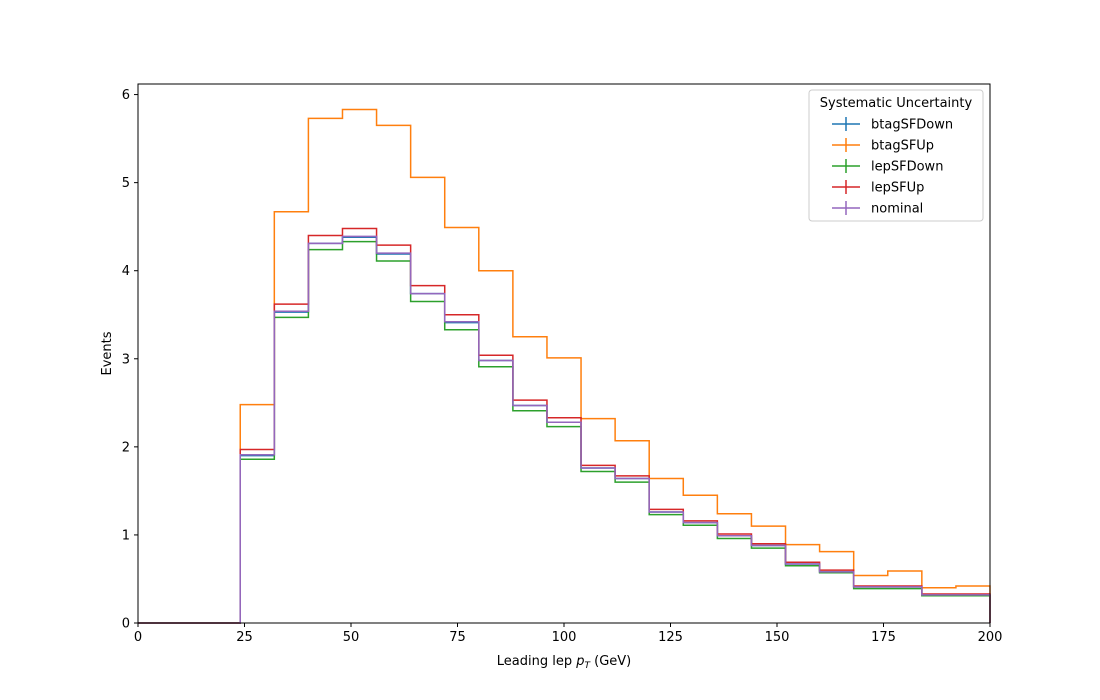 This screenshot has height=700, width=1100. I want to click on legend-item-lepSFUp: lepSFUp, so click(878, 188).